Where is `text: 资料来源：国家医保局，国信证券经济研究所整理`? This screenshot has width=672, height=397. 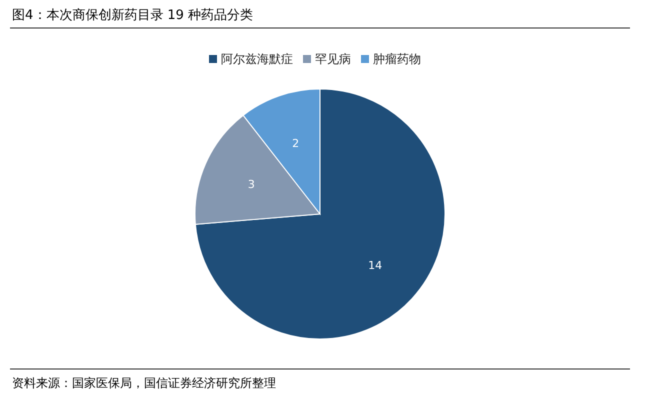
text: 资料来源：国家医保局，国信证券经济研究所整理 is located at coordinates (144, 383).